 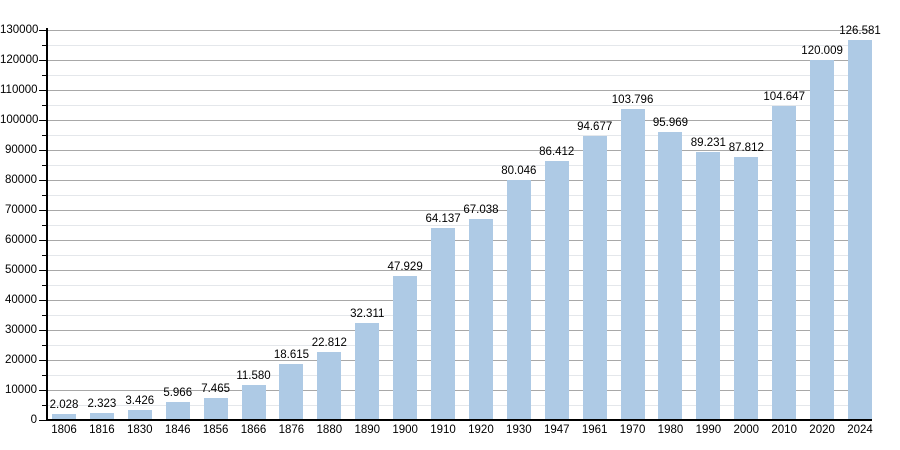 I want to click on x-axis-tick-label: 1961, so click(x=594, y=430).